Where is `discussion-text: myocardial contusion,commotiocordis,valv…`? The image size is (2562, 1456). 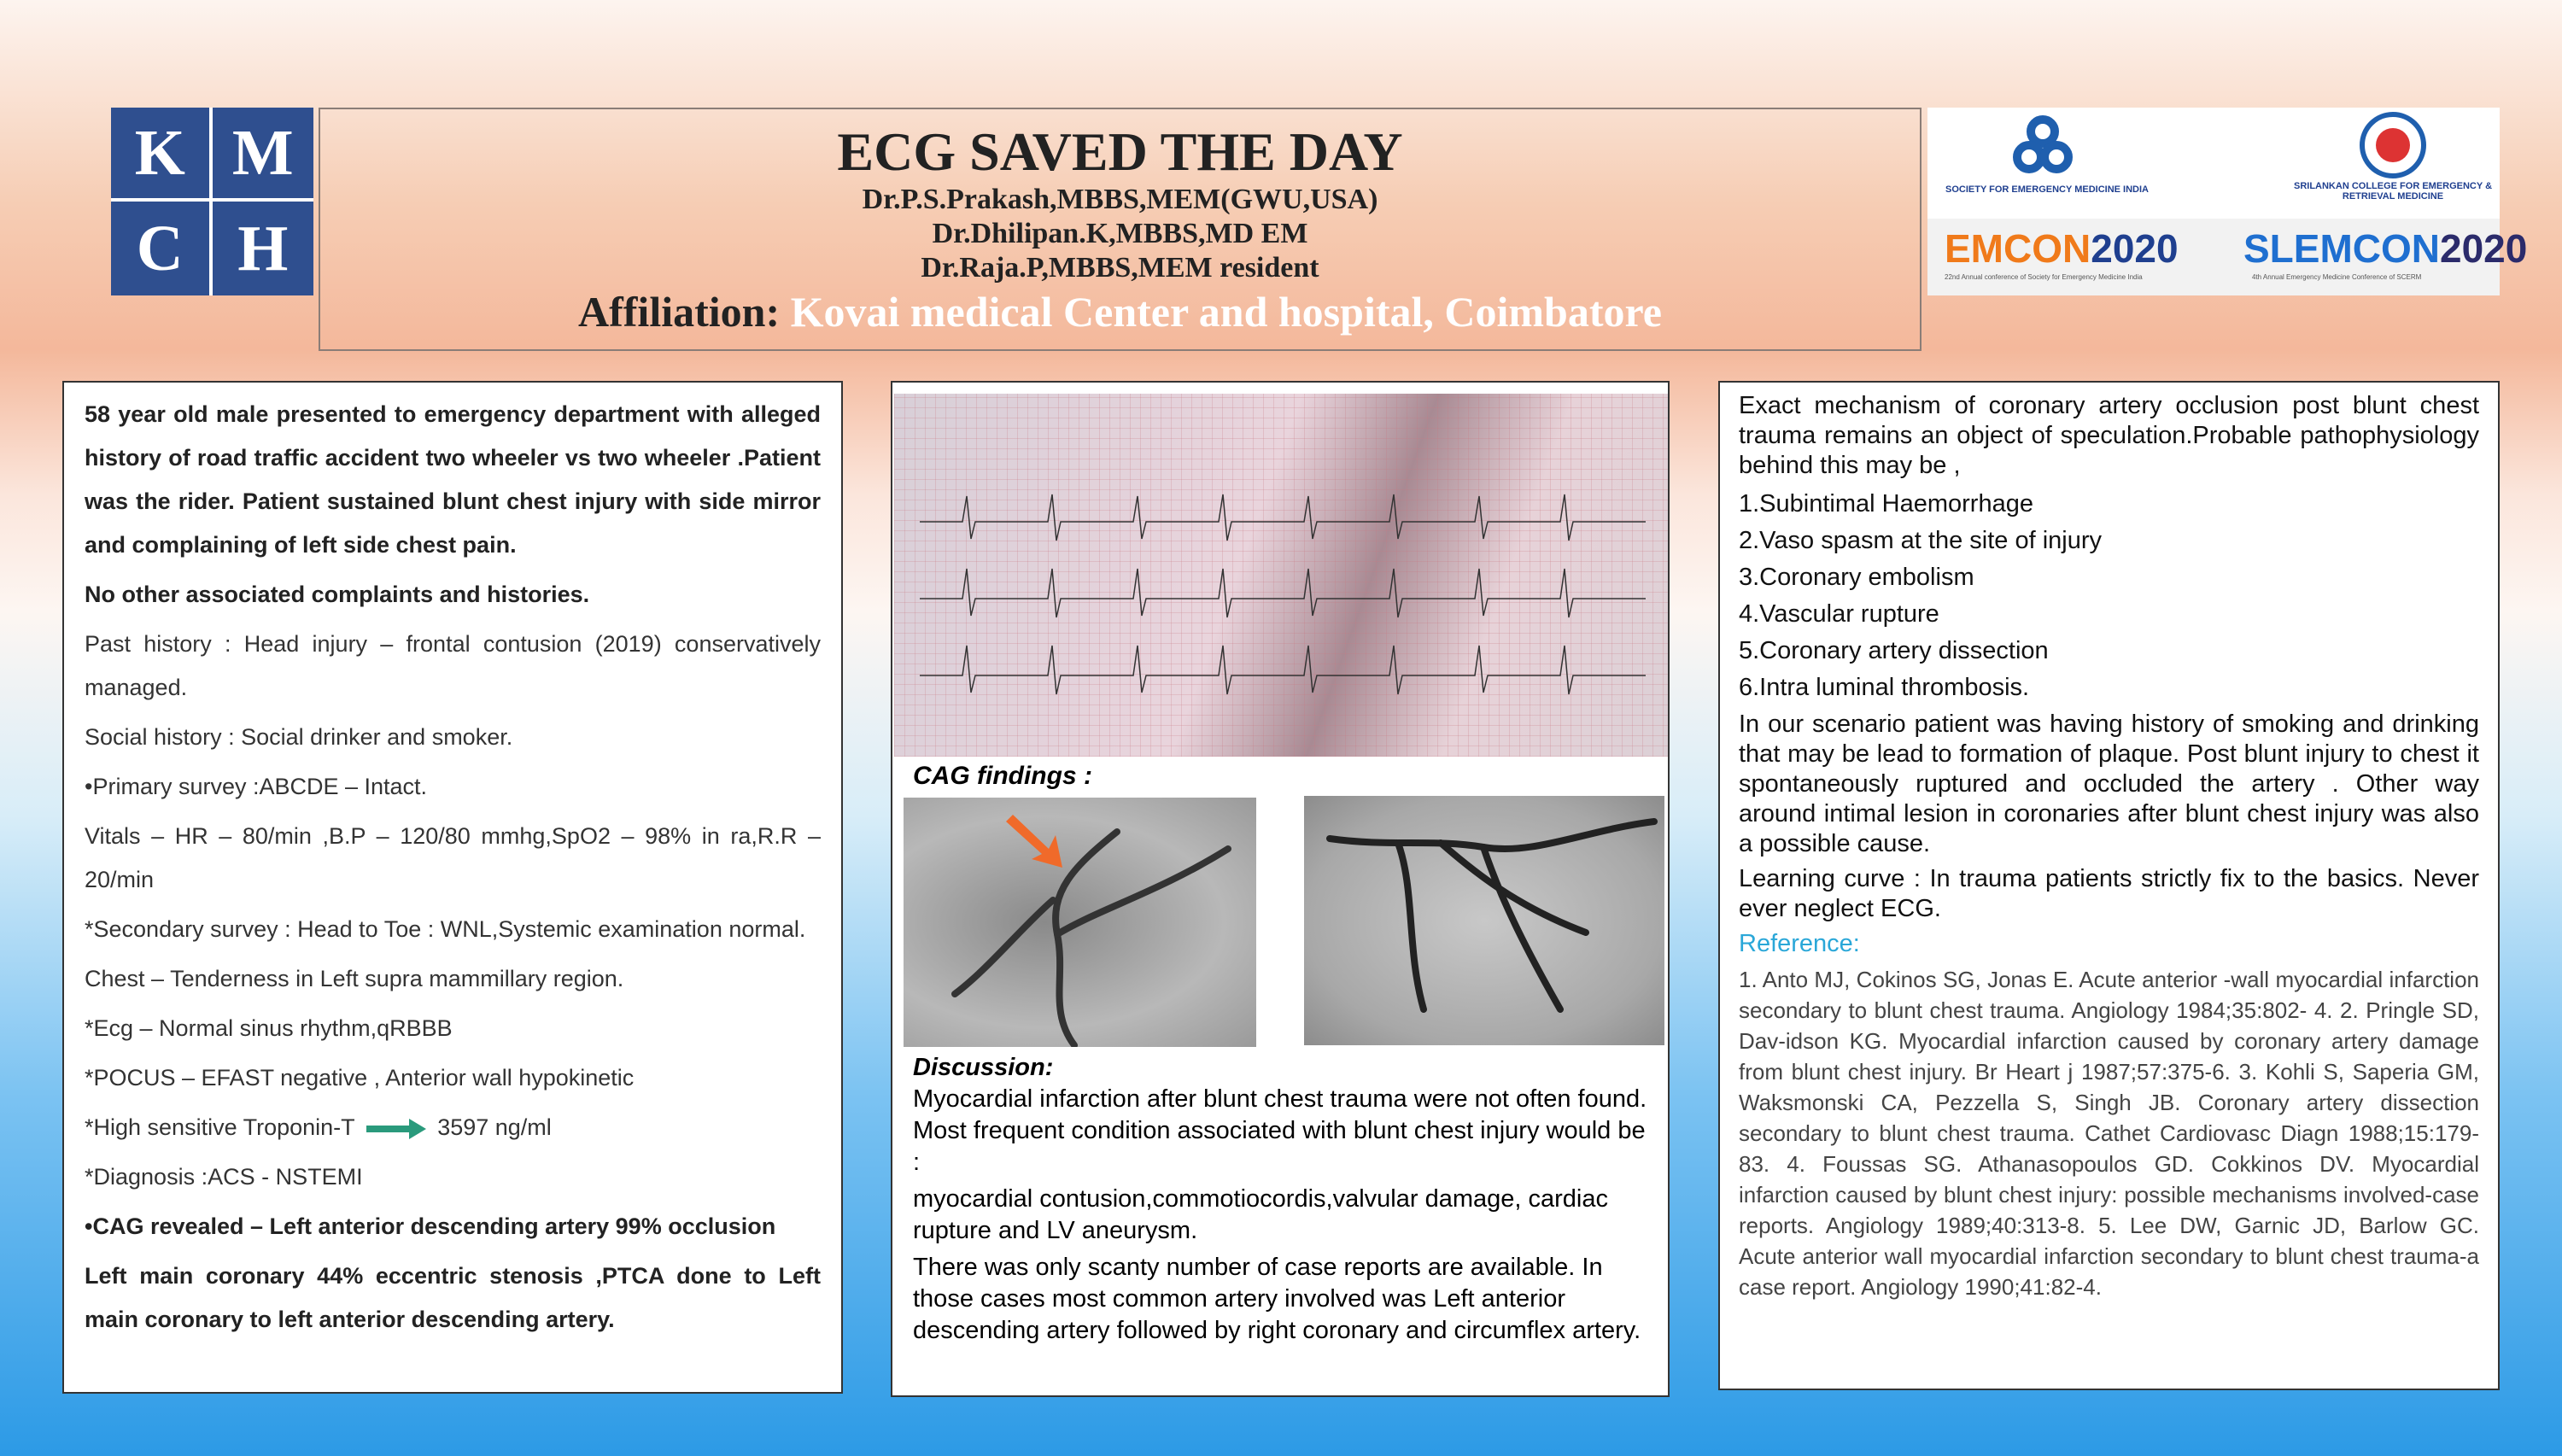
discussion-text: myocardial contusion,commotiocordis,valv… is located at coordinates (1260, 1214).